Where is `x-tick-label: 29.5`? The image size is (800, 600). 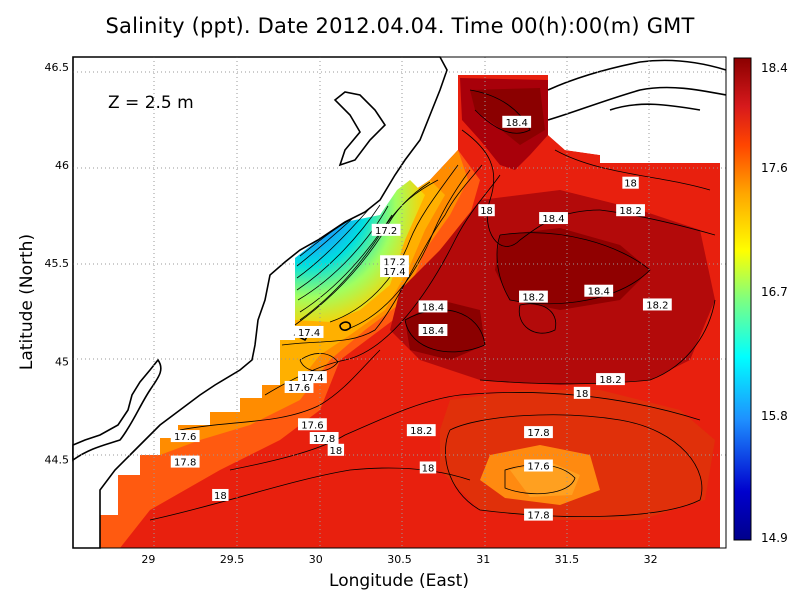
x-tick-label: 29.5 is located at coordinates (232, 559).